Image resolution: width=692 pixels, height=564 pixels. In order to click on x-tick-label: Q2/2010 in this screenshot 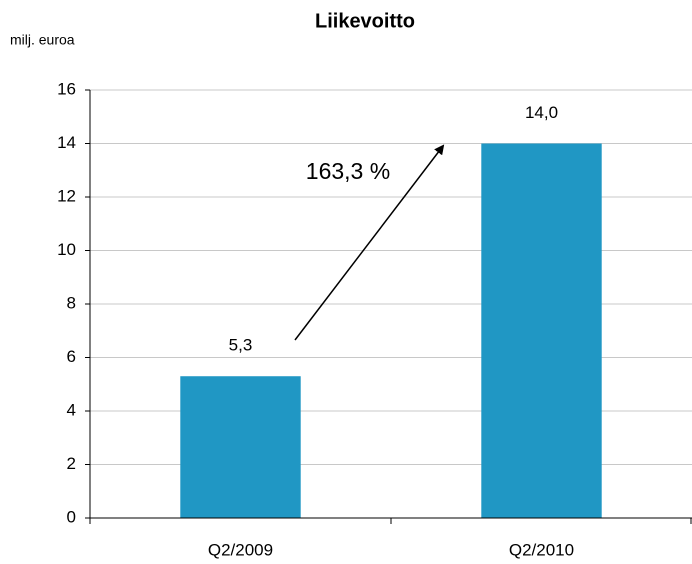, I will do `click(541, 549)`.